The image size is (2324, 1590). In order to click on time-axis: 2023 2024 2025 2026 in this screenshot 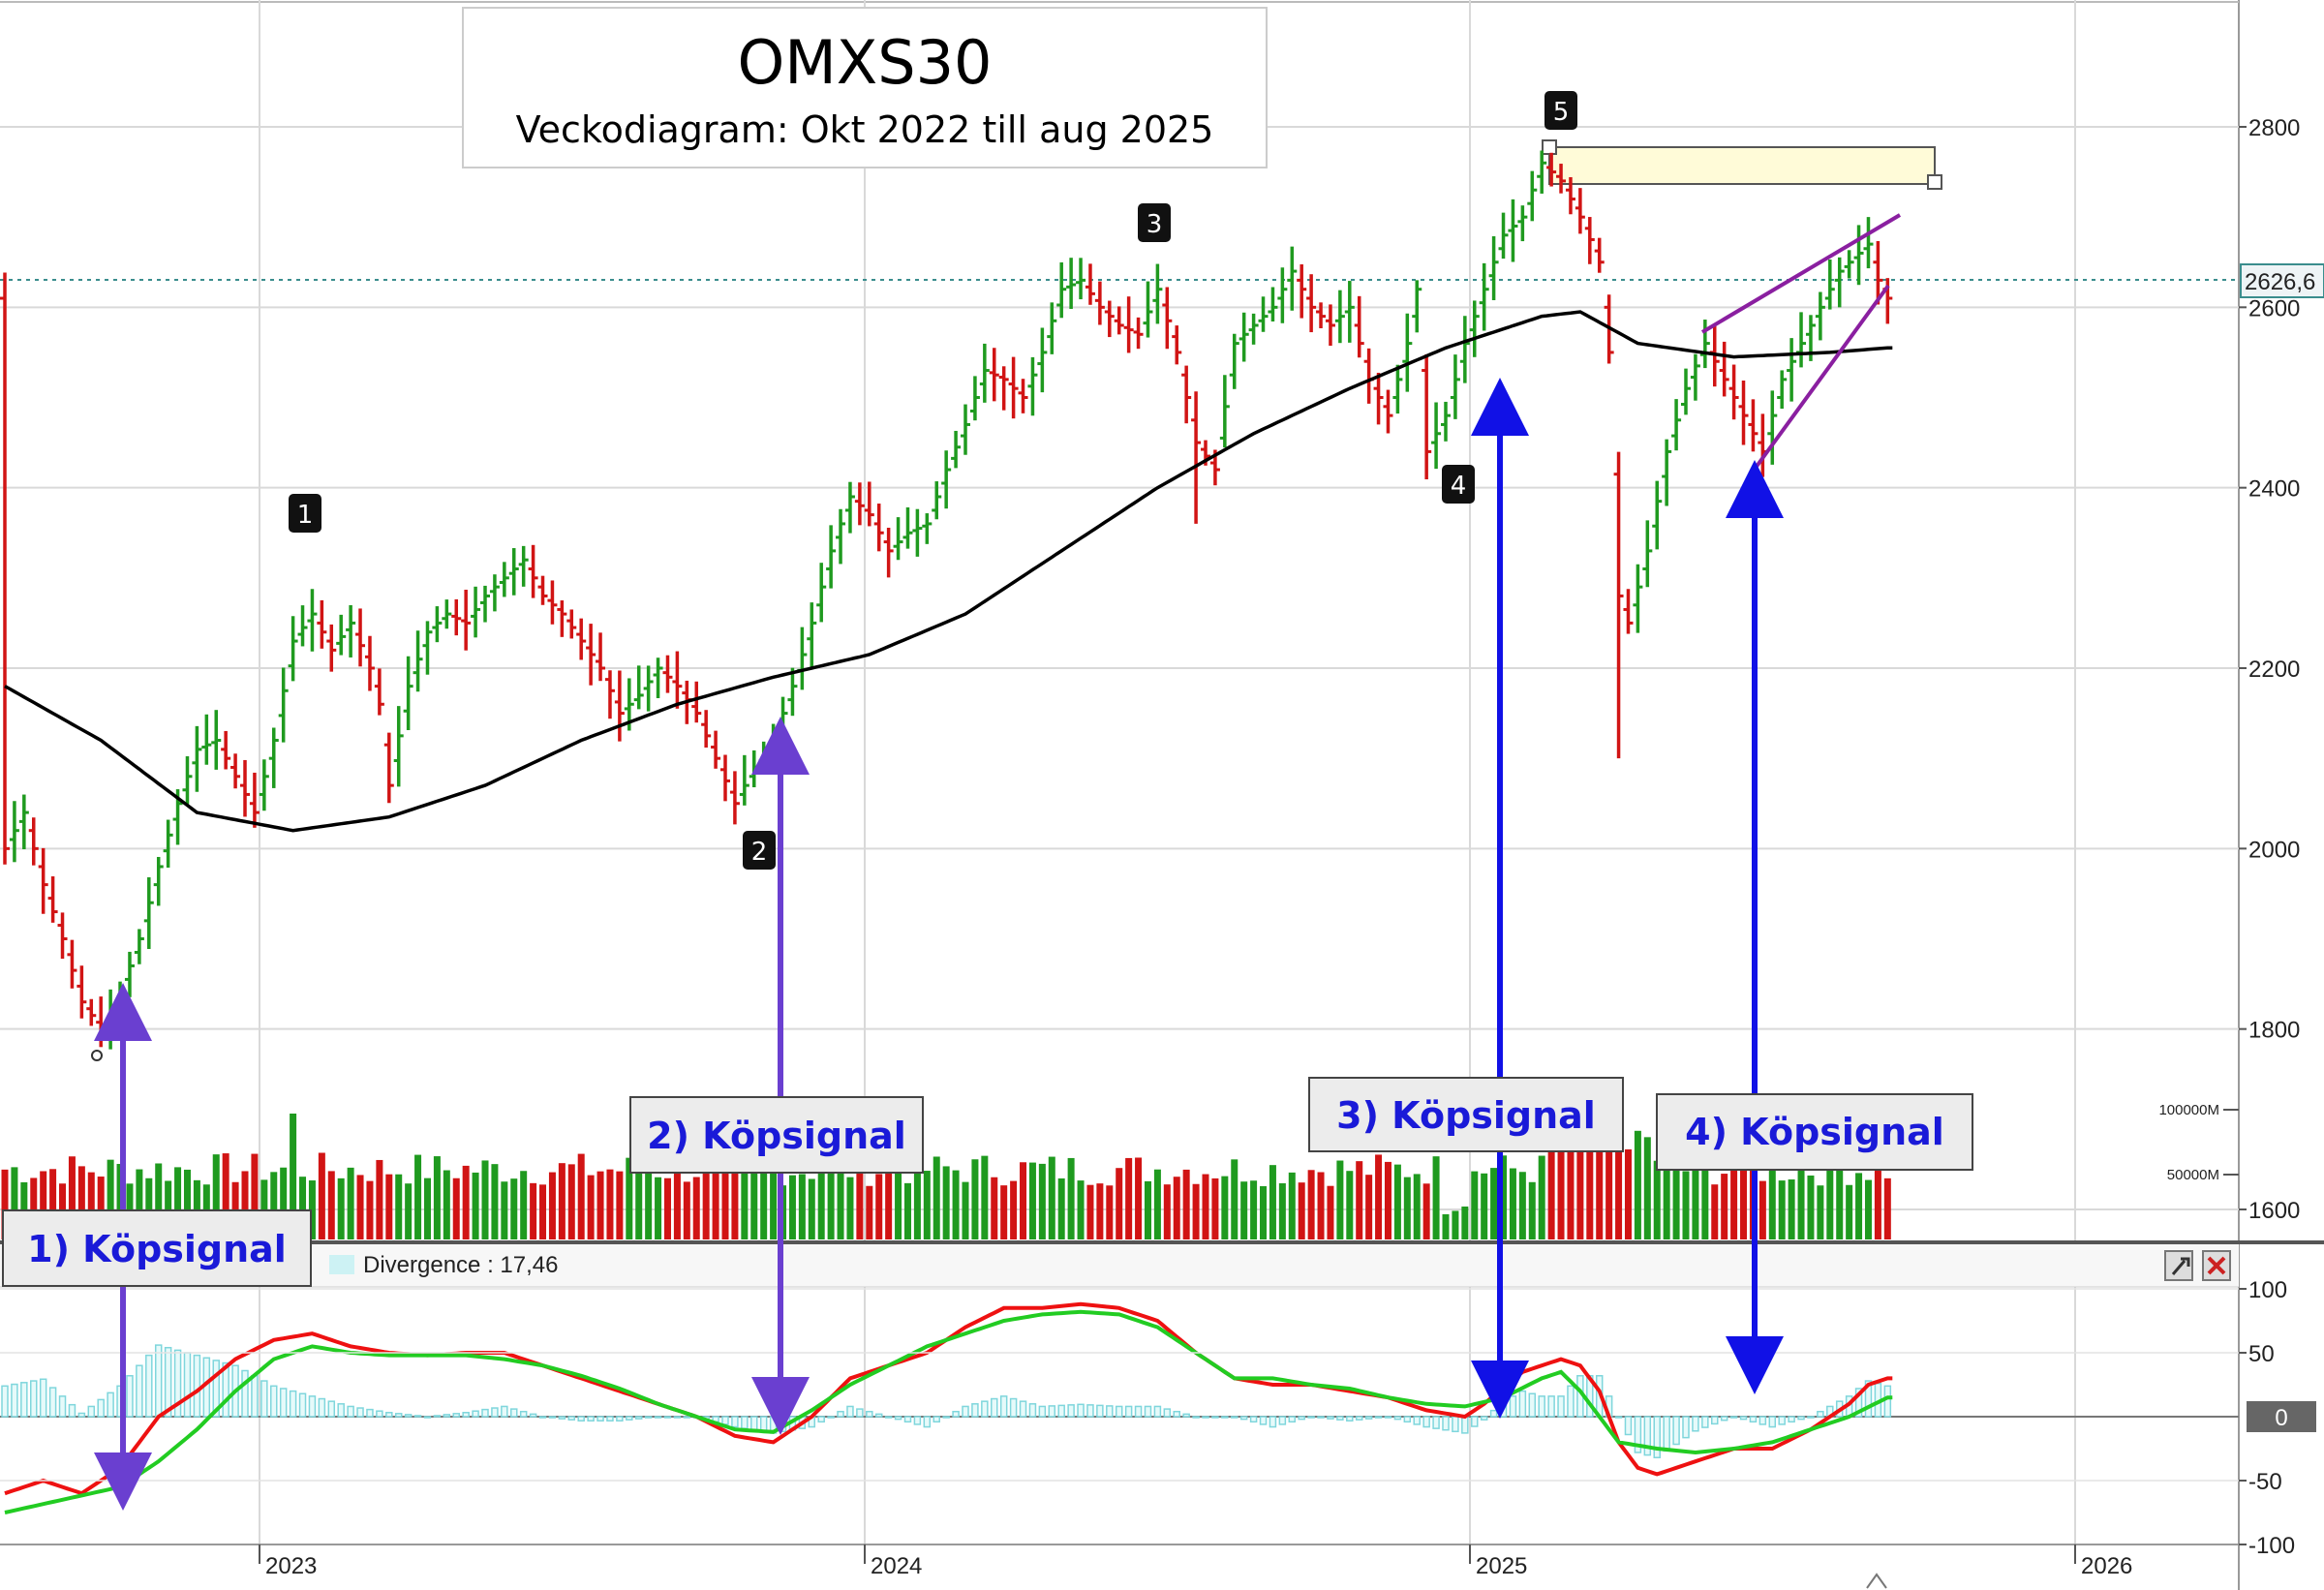, I will do `click(1196, 1561)`.